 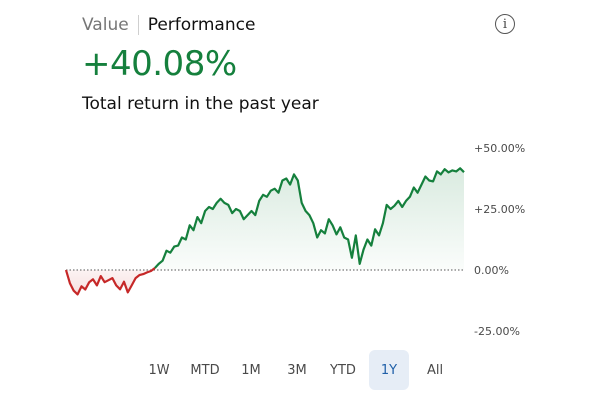 I want to click on info-icon-glyph: i, so click(x=505, y=24).